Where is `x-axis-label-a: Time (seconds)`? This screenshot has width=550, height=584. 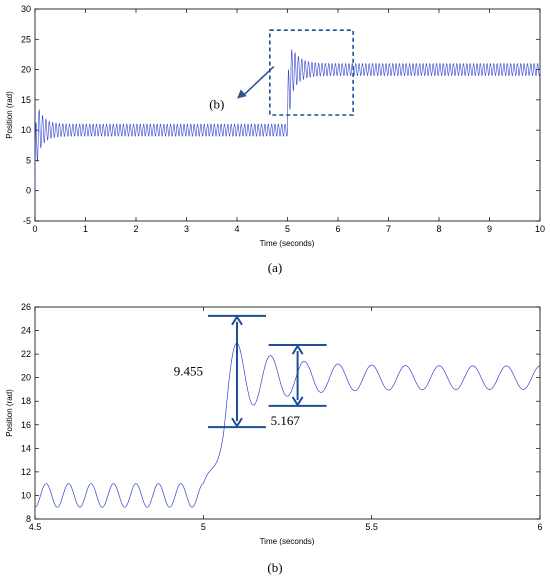 x-axis-label-a: Time (seconds) is located at coordinates (287, 243).